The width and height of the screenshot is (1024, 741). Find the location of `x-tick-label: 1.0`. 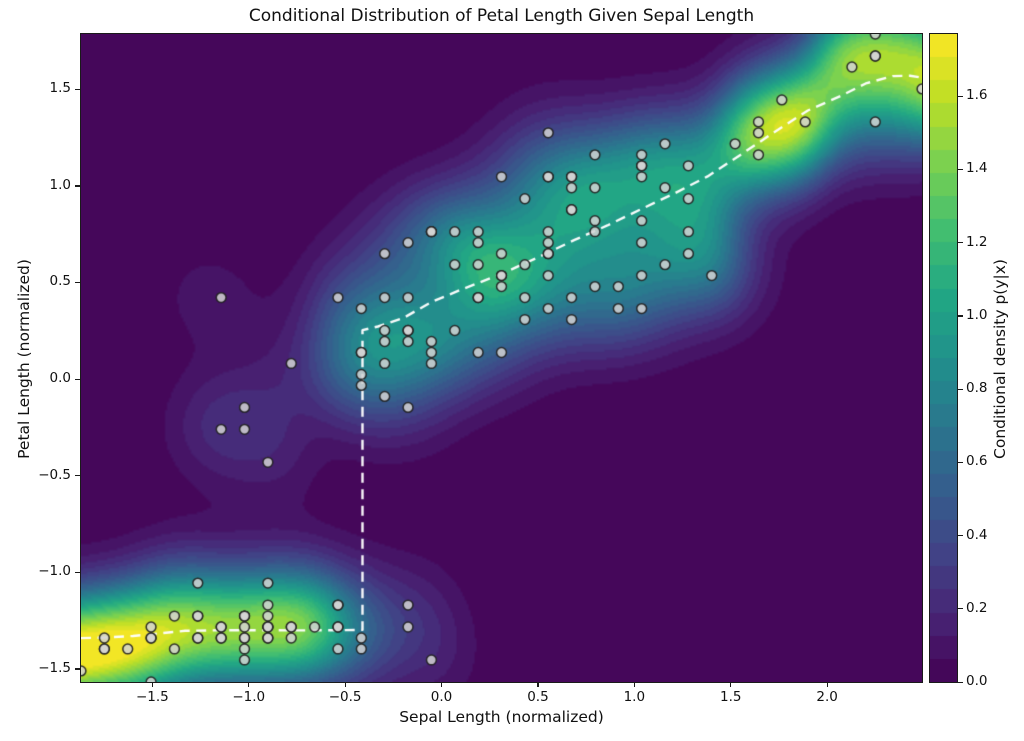

x-tick-label: 1.0 is located at coordinates (634, 697).